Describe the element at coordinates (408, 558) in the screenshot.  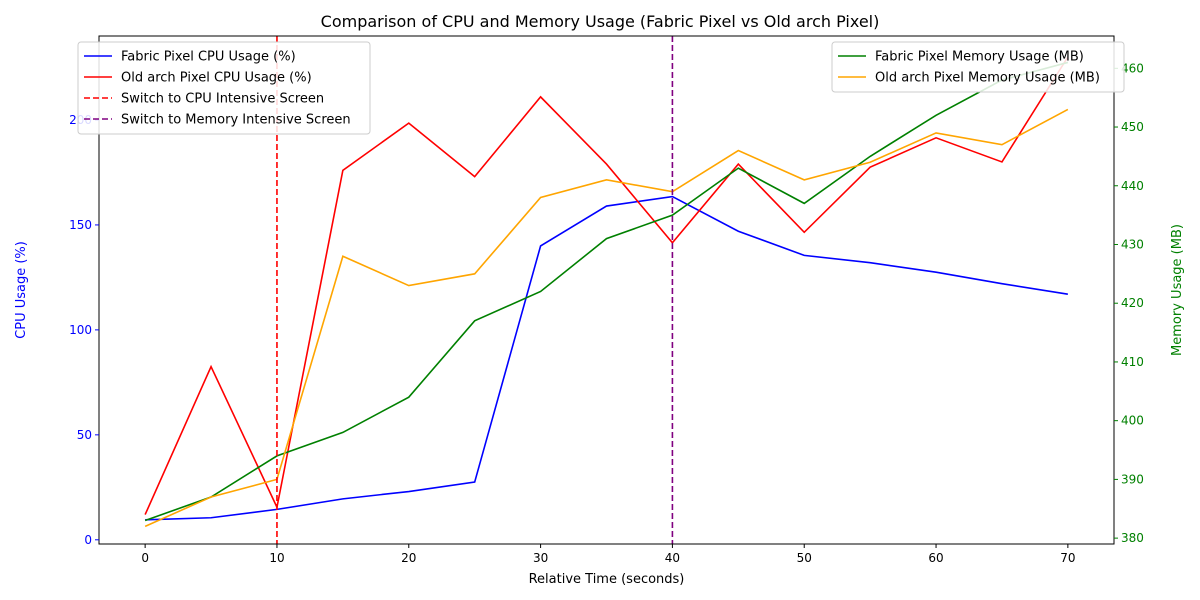
I see `x-tick-label: 20` at that location.